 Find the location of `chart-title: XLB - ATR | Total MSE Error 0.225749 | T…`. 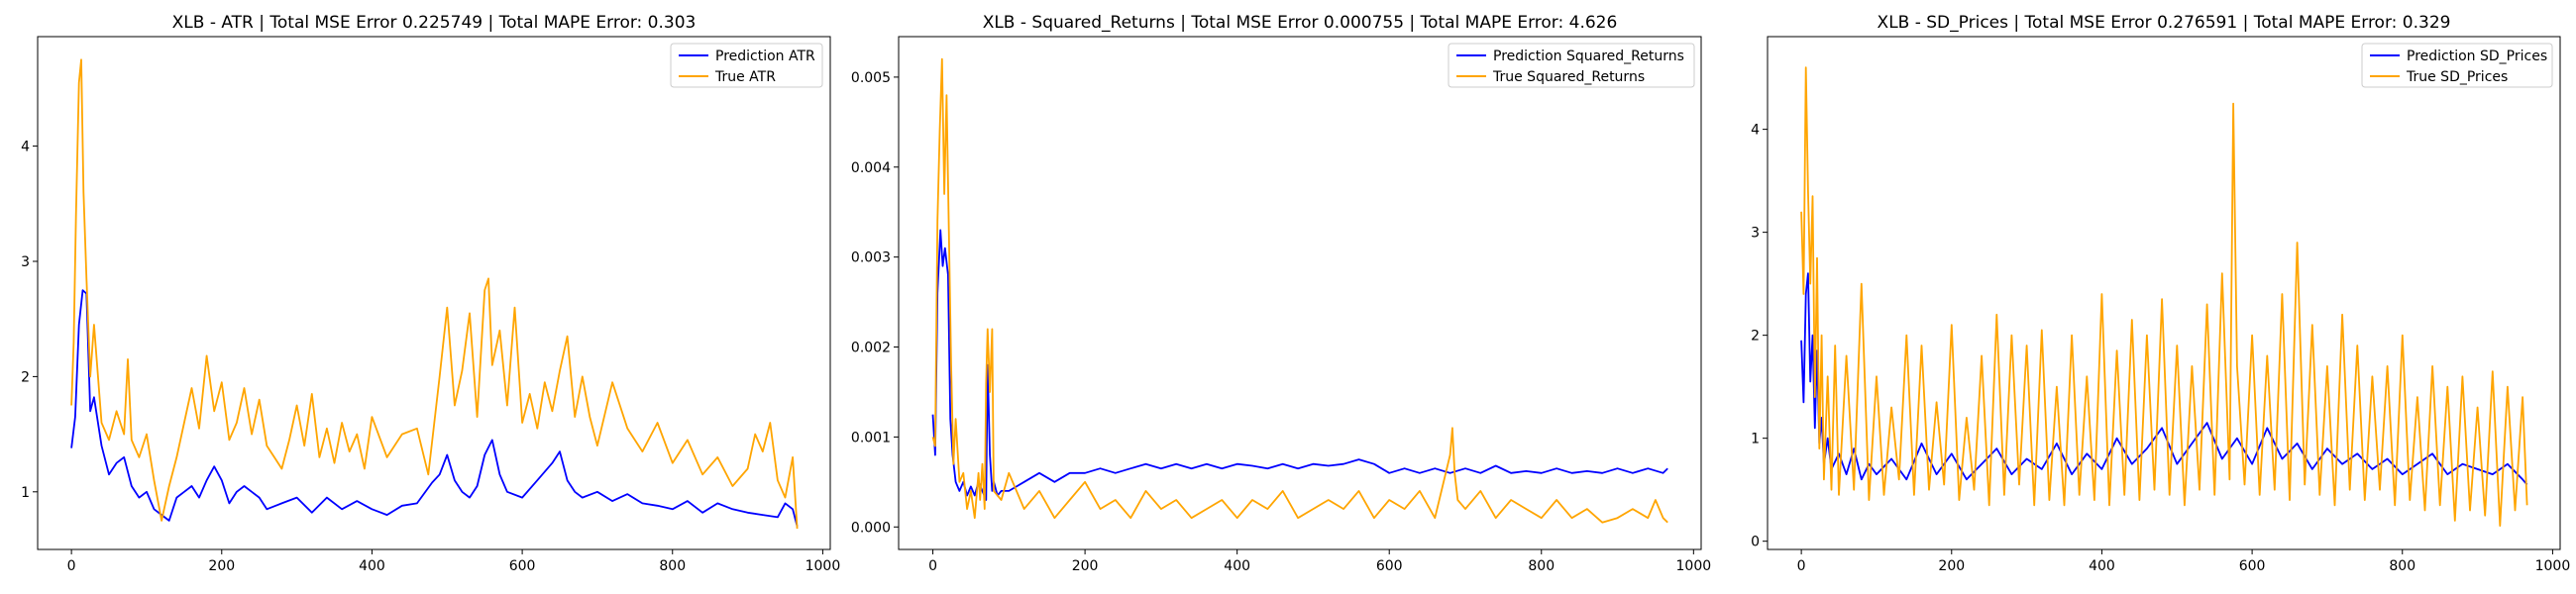

chart-title: XLB - ATR | Total MSE Error 0.225749 | T… is located at coordinates (434, 23).